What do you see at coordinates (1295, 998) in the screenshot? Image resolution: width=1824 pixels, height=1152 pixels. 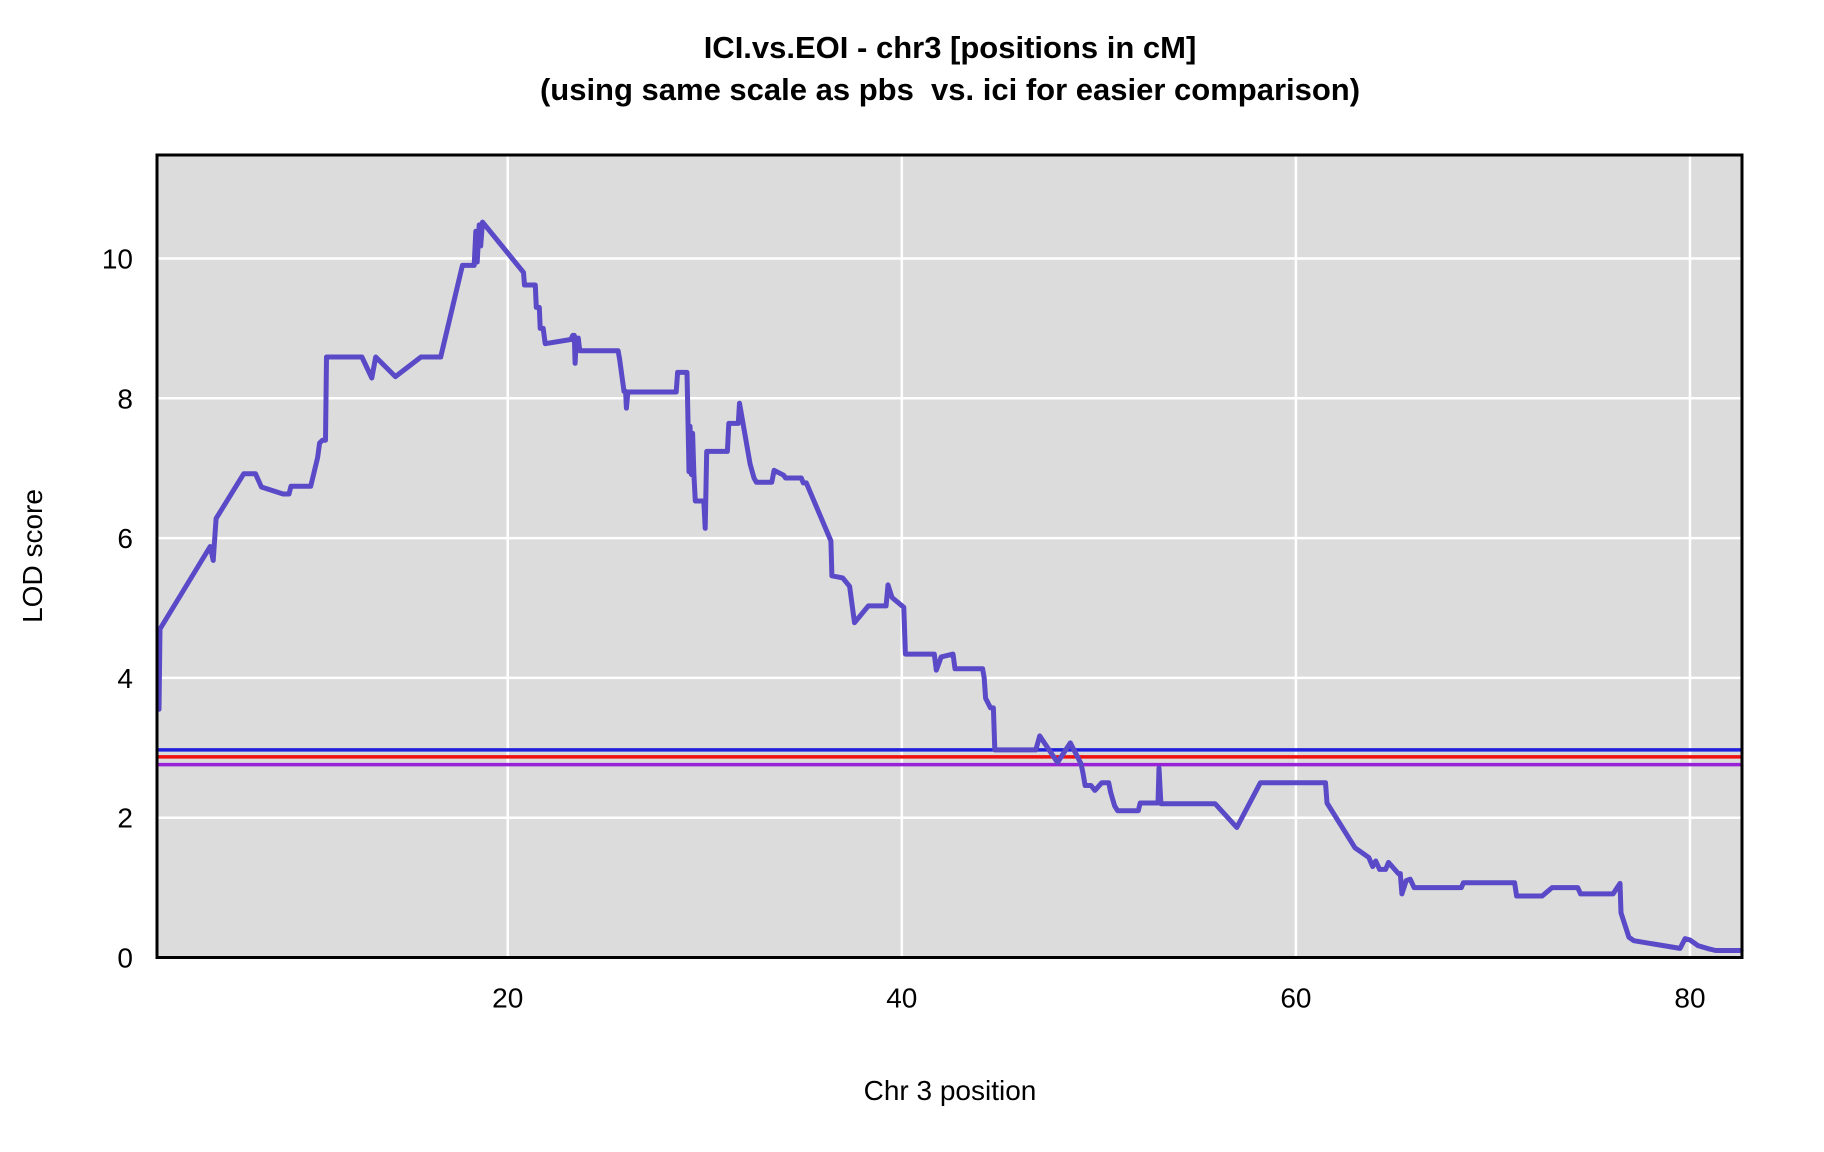 I see `x-tick-label: 60` at bounding box center [1295, 998].